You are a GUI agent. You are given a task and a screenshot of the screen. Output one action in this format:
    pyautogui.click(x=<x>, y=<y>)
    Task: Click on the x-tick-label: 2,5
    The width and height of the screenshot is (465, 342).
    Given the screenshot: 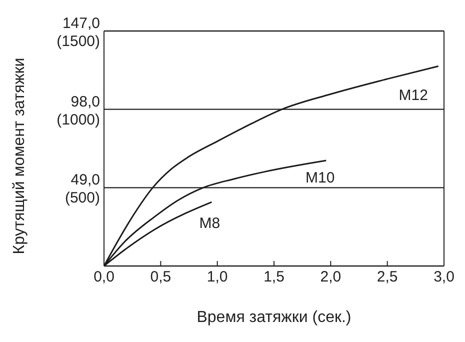 What is the action you would take?
    pyautogui.click(x=387, y=277)
    